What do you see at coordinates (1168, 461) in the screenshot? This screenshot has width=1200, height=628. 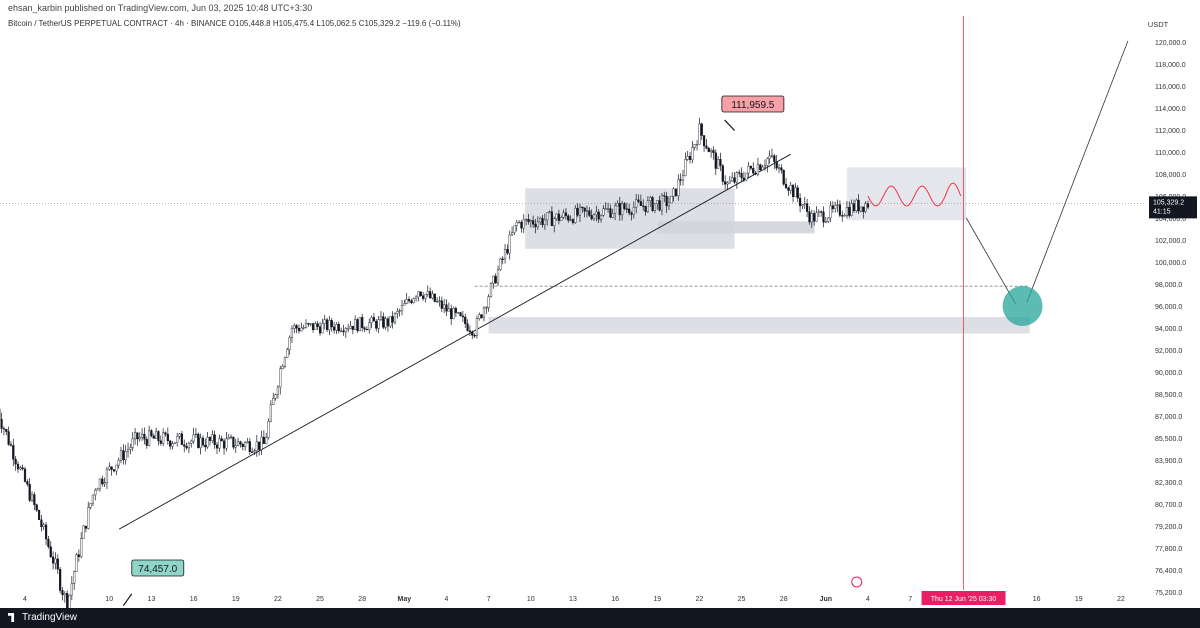 I see `y-tick-label: 83,900.0` at bounding box center [1168, 461].